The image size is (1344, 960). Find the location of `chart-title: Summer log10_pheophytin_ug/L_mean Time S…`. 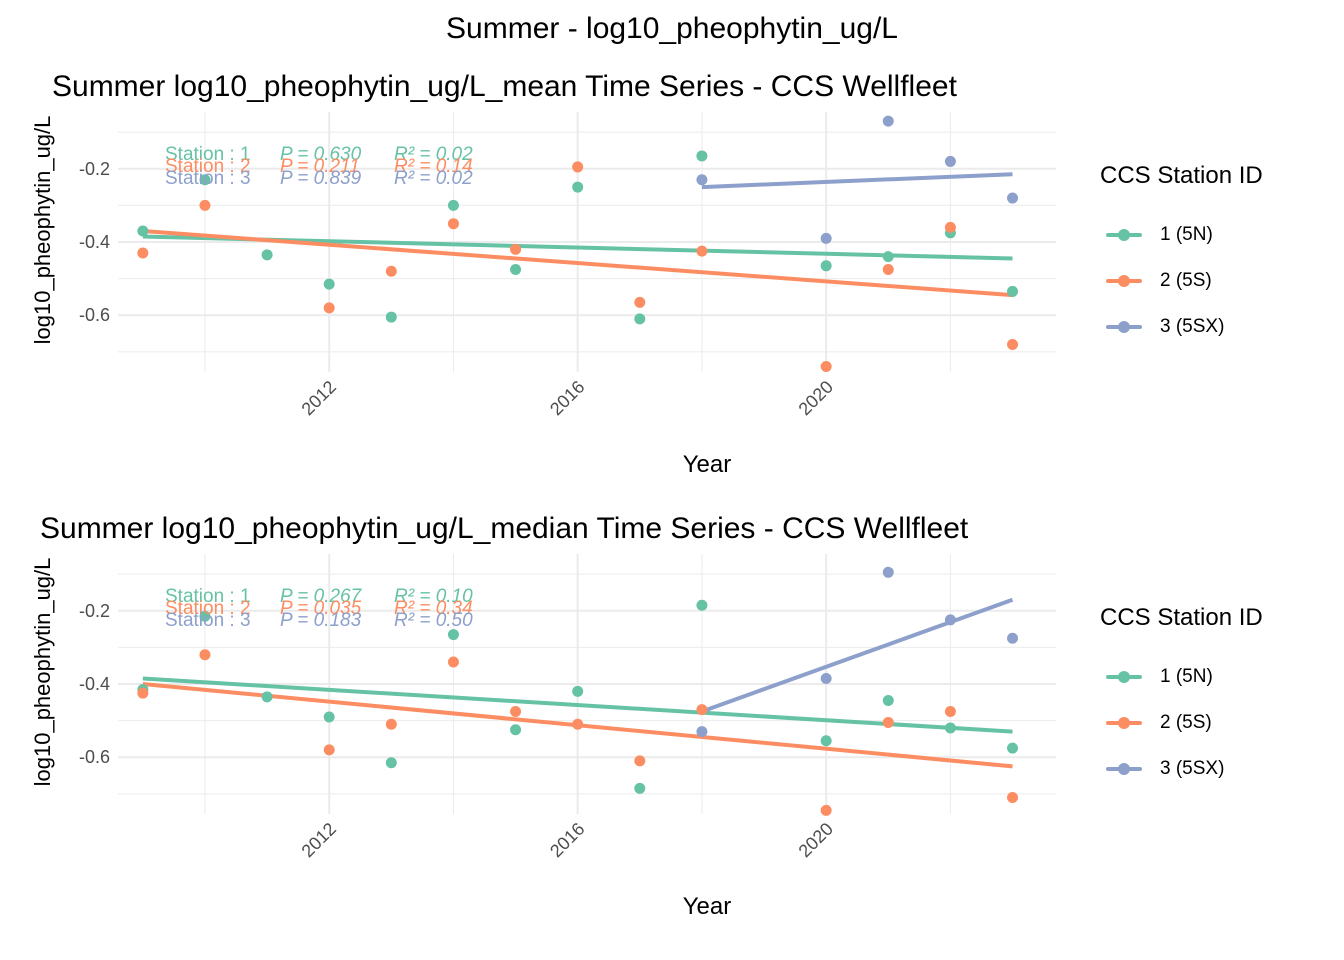

chart-title: Summer log10_pheophytin_ug/L_mean Time S… is located at coordinates (504, 86).